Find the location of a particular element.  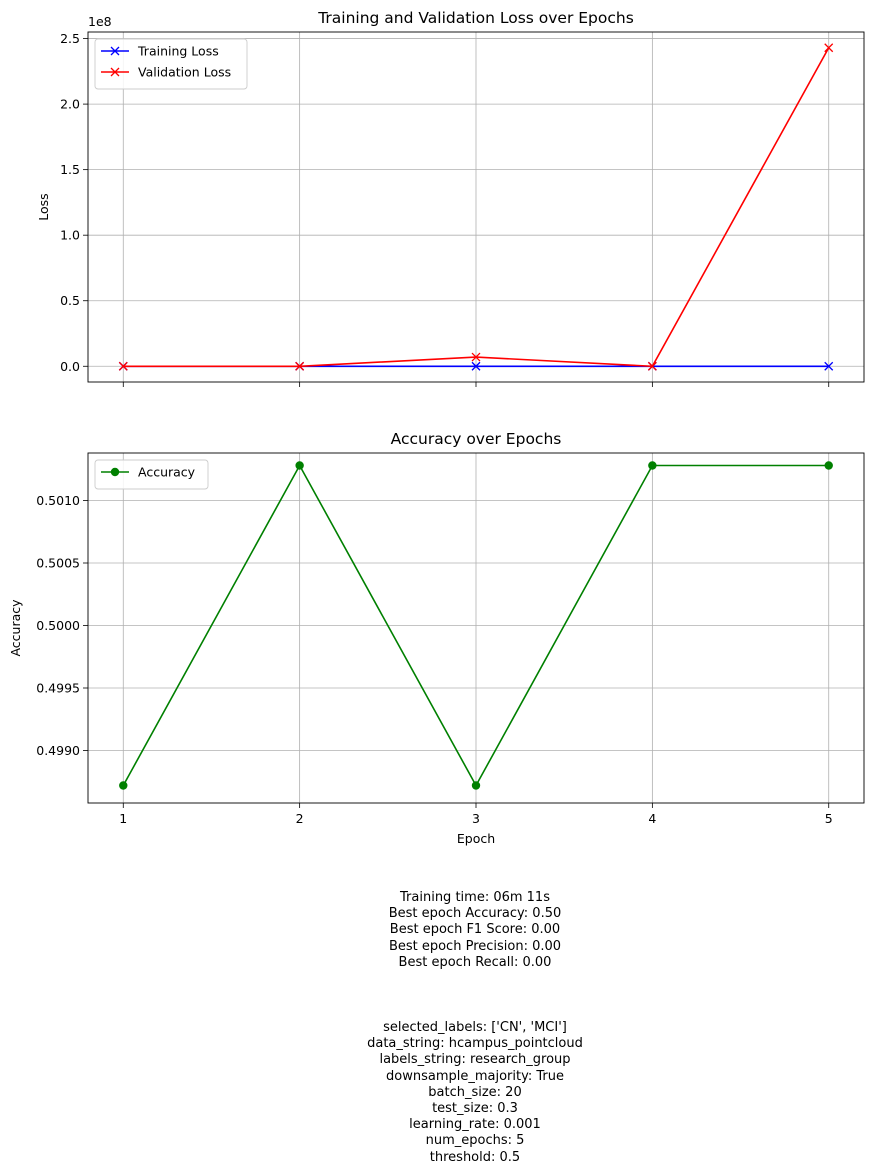

param-line: labels_string: research_group is located at coordinates (475, 1060).